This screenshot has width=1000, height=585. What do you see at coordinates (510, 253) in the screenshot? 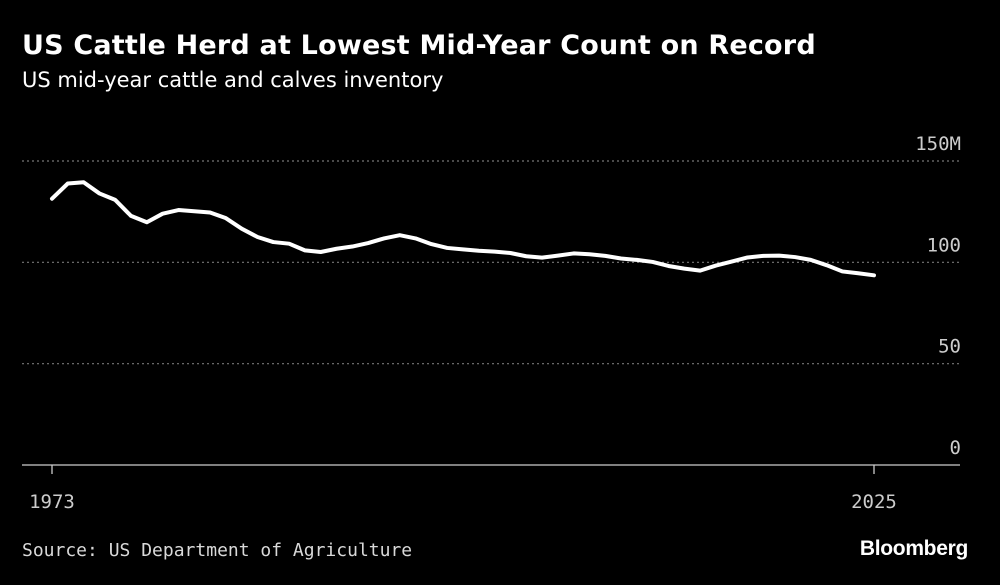
I see `data-point-2002` at bounding box center [510, 253].